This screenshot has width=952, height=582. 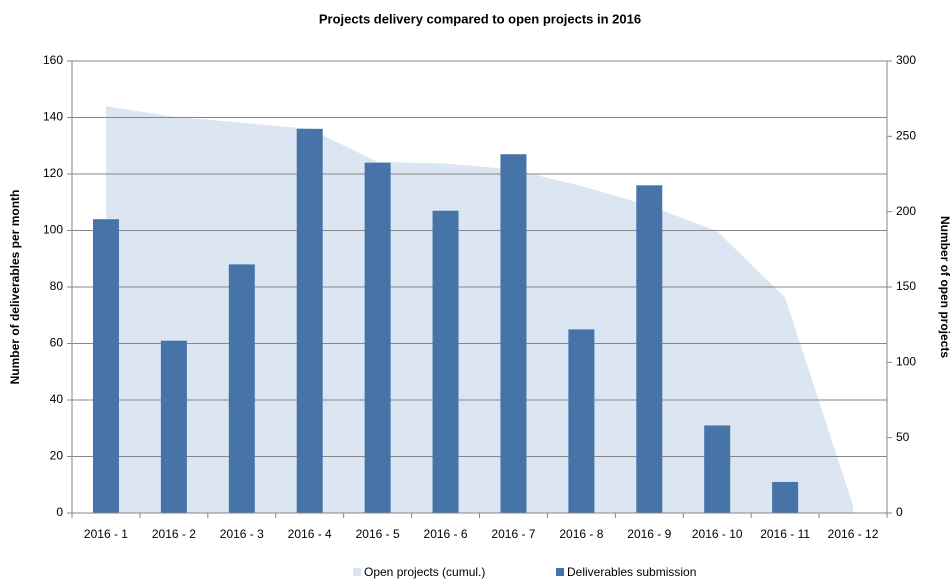 What do you see at coordinates (53, 230) in the screenshot?
I see `y-tick-label: 100` at bounding box center [53, 230].